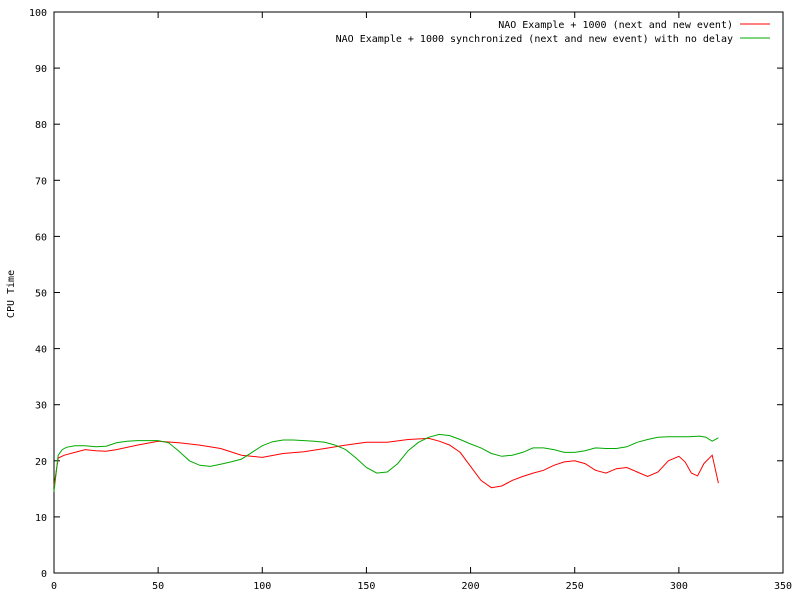  I want to click on y-tick-label: 50, so click(41, 294).